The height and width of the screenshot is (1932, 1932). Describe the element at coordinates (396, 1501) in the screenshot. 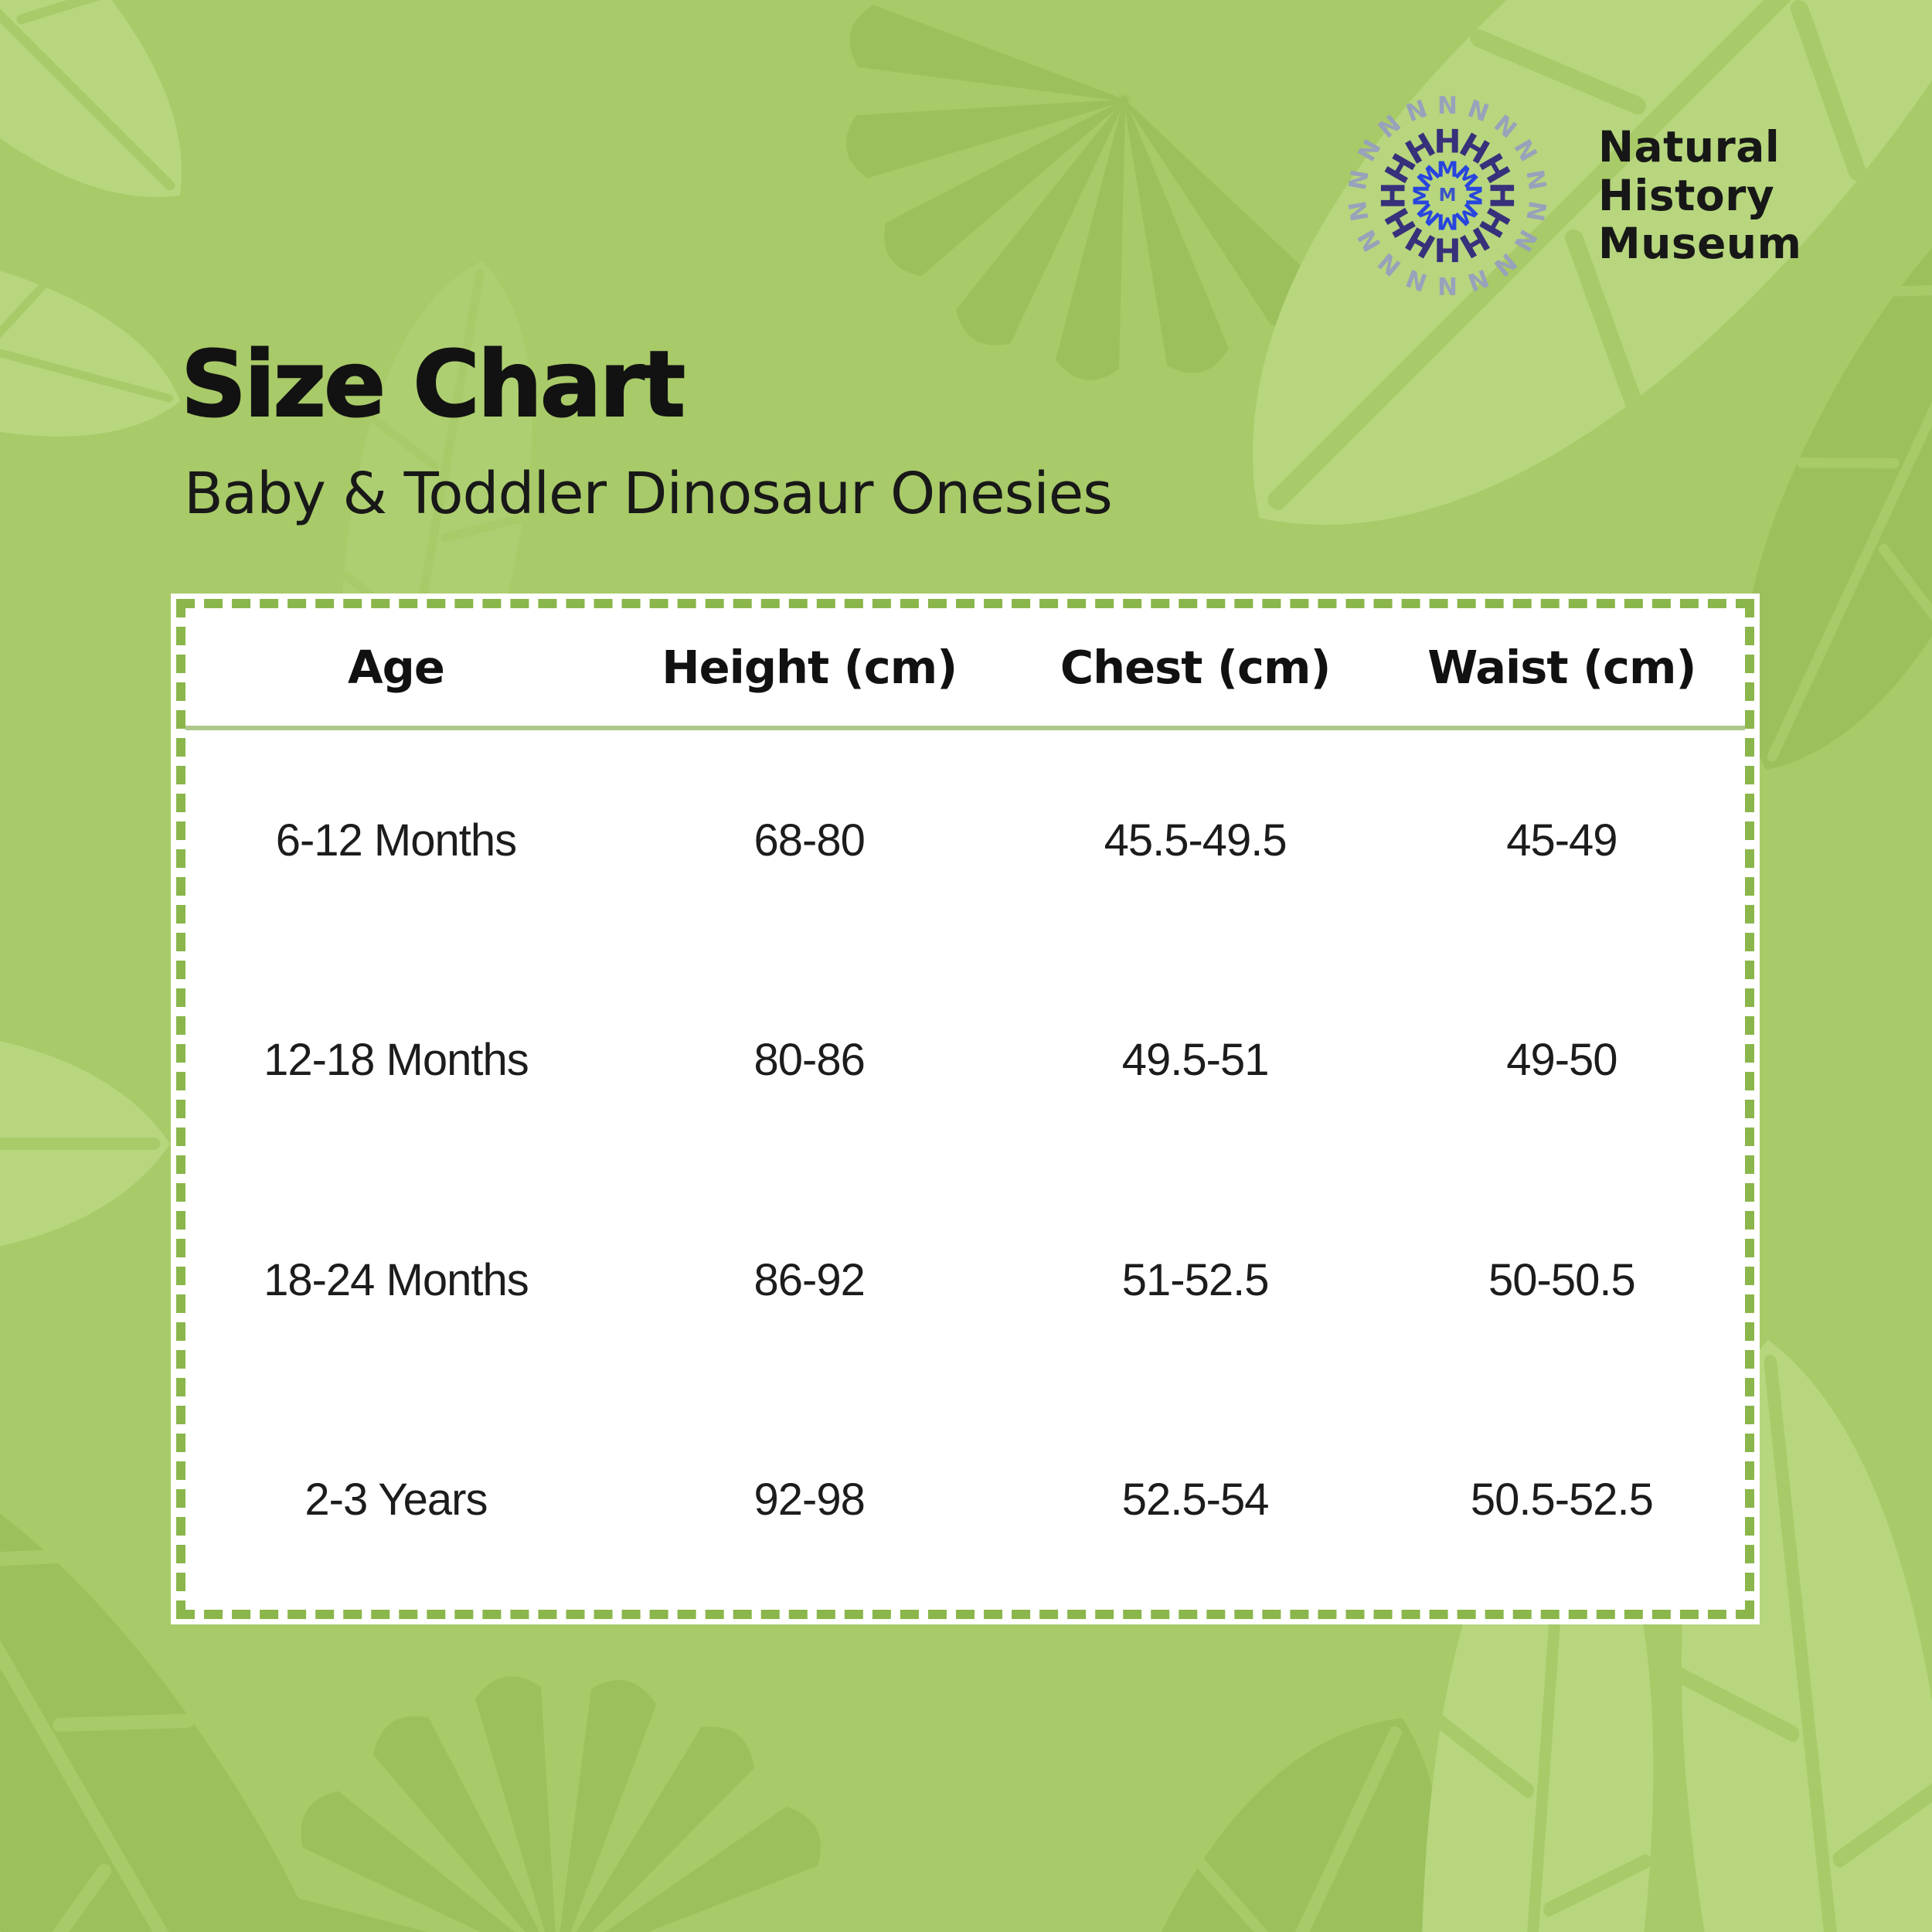

I see `table-cell: 2-3 Years` at that location.